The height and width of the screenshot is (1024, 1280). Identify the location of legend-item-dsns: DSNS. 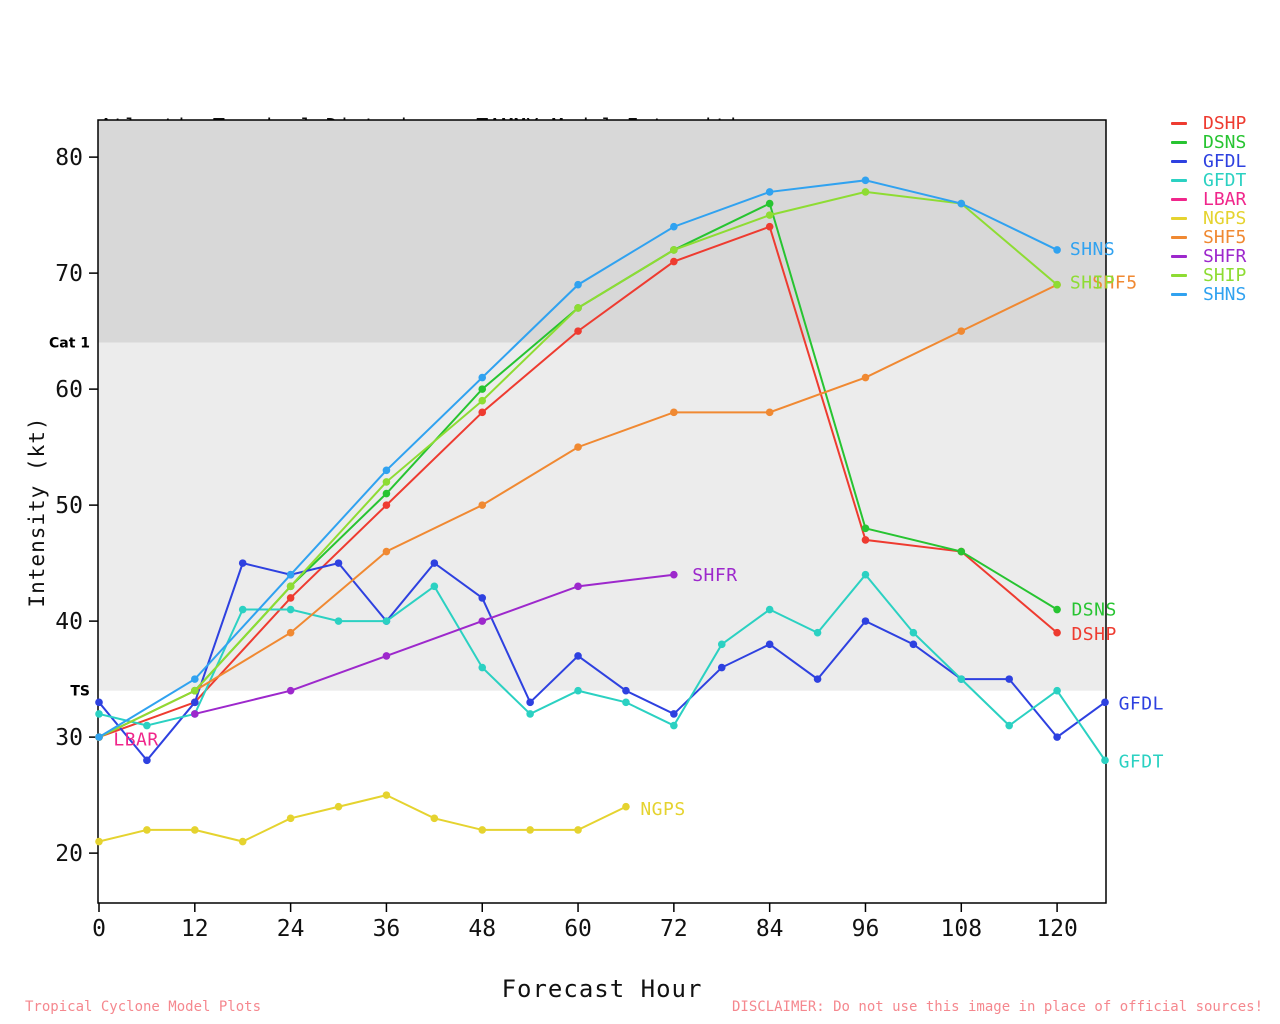
(1208, 142).